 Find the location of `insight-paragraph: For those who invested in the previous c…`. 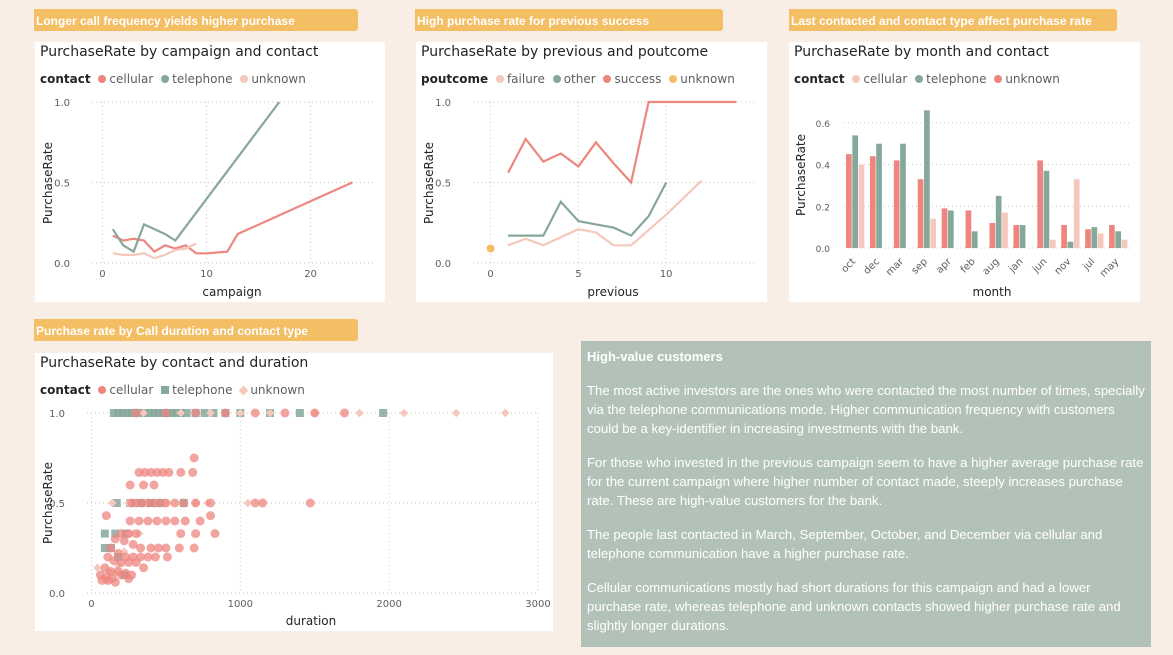

insight-paragraph: For those who invested in the previous c… is located at coordinates (865, 481).